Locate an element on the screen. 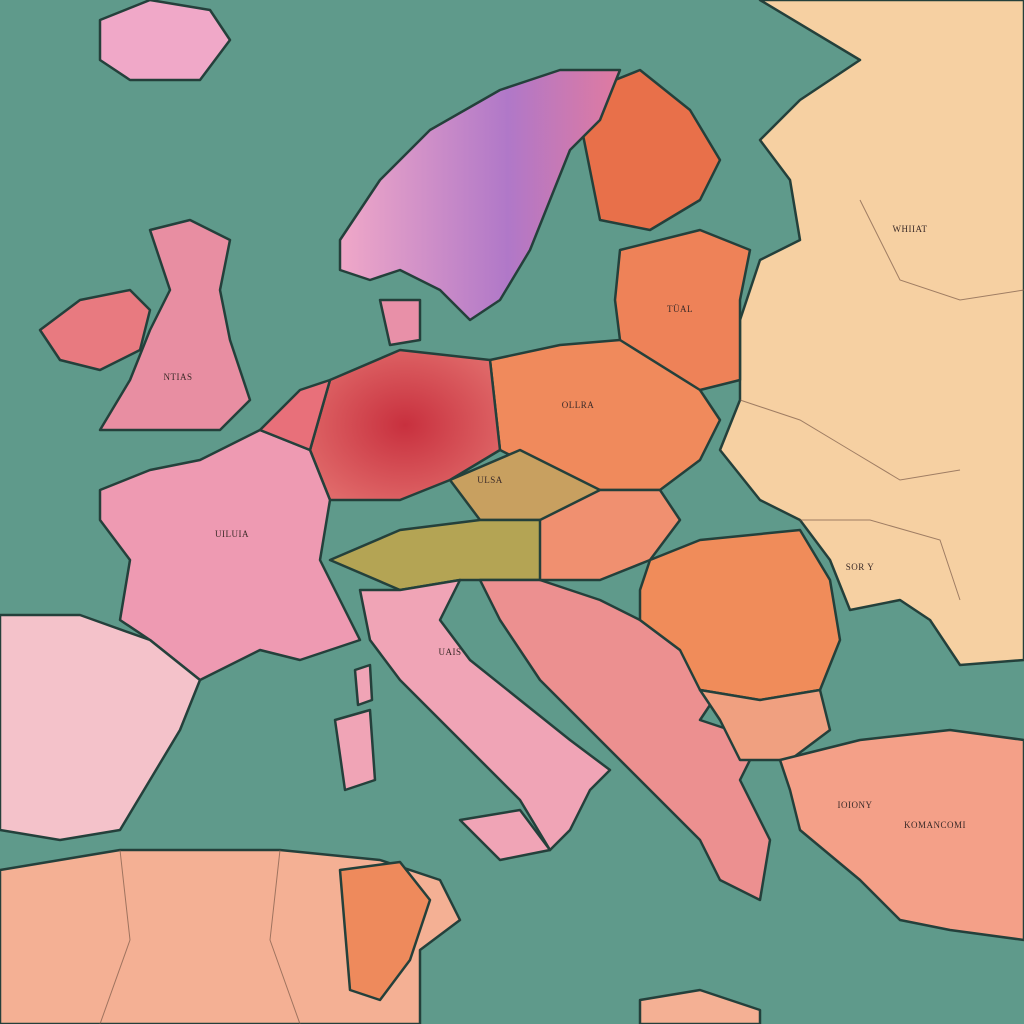 The image size is (1024, 1024). denmark is located at coordinates (400, 322).